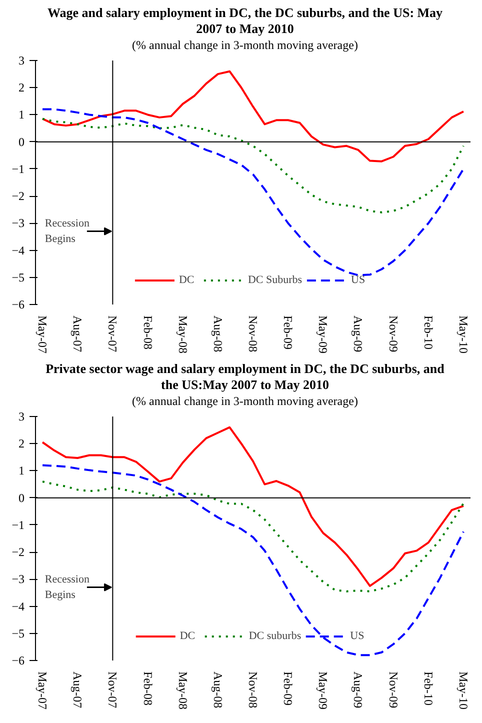 The height and width of the screenshot is (723, 482). What do you see at coordinates (245, 21) in the screenshot?
I see `chart-title: Wage and salary employment in DC, the DC suburbs, and the US: May 2007 to May 2010` at bounding box center [245, 21].